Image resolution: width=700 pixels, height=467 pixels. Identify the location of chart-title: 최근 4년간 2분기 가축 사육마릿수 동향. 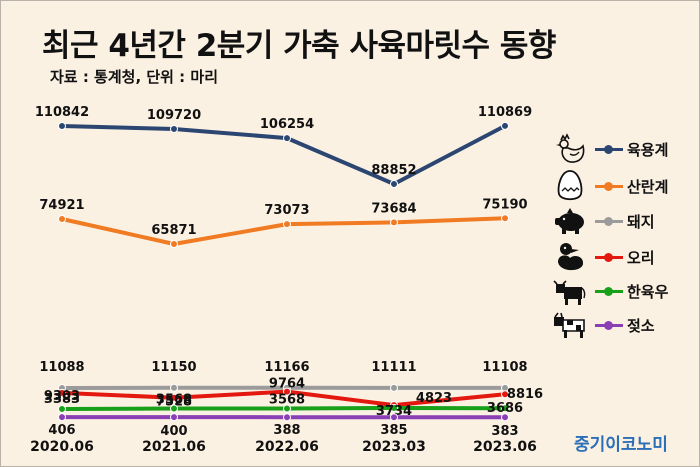
(299, 46).